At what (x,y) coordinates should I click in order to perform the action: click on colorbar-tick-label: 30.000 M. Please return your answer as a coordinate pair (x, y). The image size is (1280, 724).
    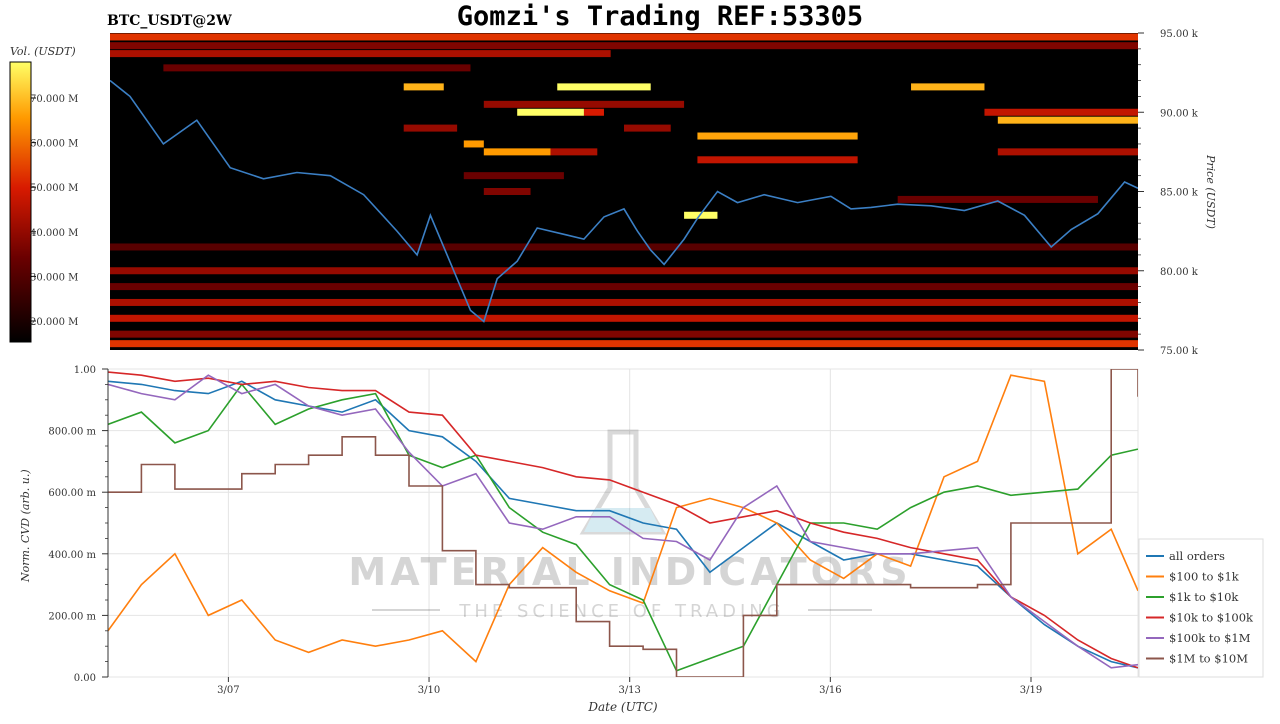
    Looking at the image, I should click on (54, 277).